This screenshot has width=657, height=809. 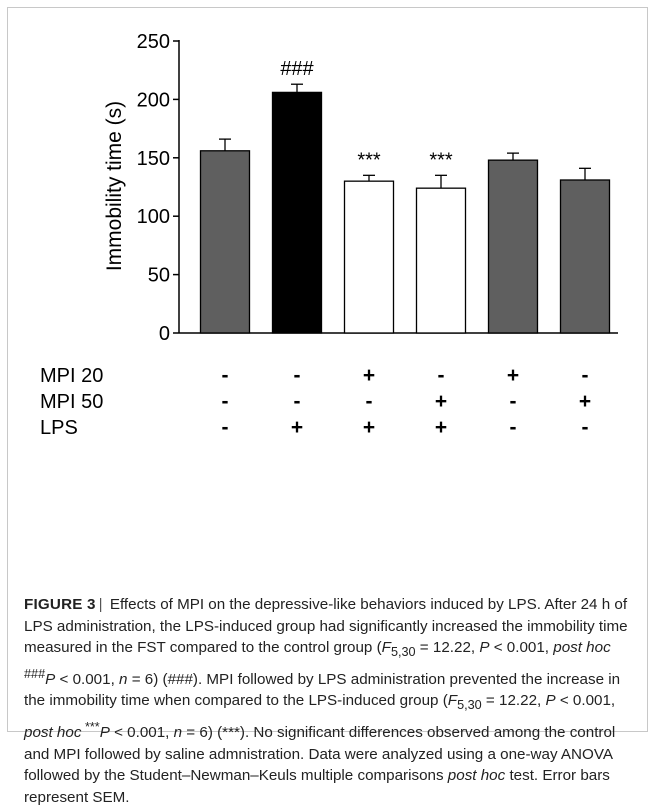 What do you see at coordinates (164, 334) in the screenshot?
I see `y-tick-label: 0` at bounding box center [164, 334].